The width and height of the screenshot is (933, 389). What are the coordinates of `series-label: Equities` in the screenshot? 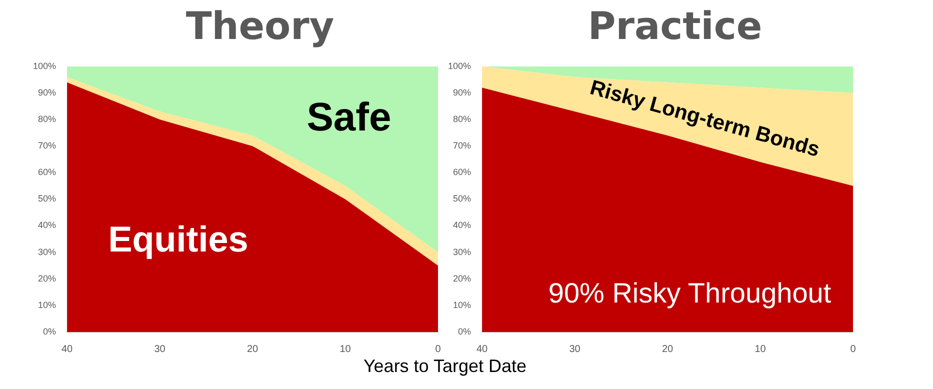 It's located at (178, 239).